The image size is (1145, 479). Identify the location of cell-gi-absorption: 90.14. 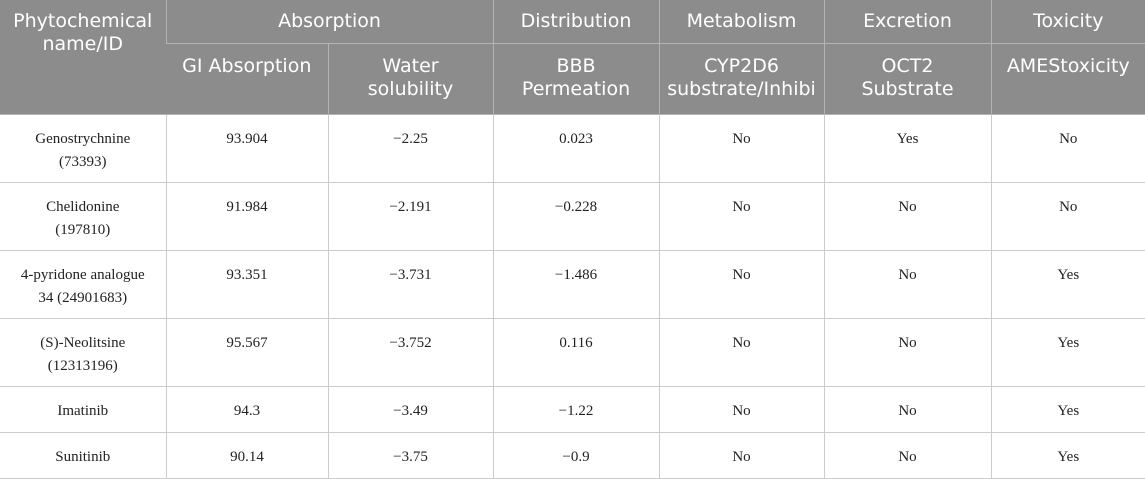
(246, 455).